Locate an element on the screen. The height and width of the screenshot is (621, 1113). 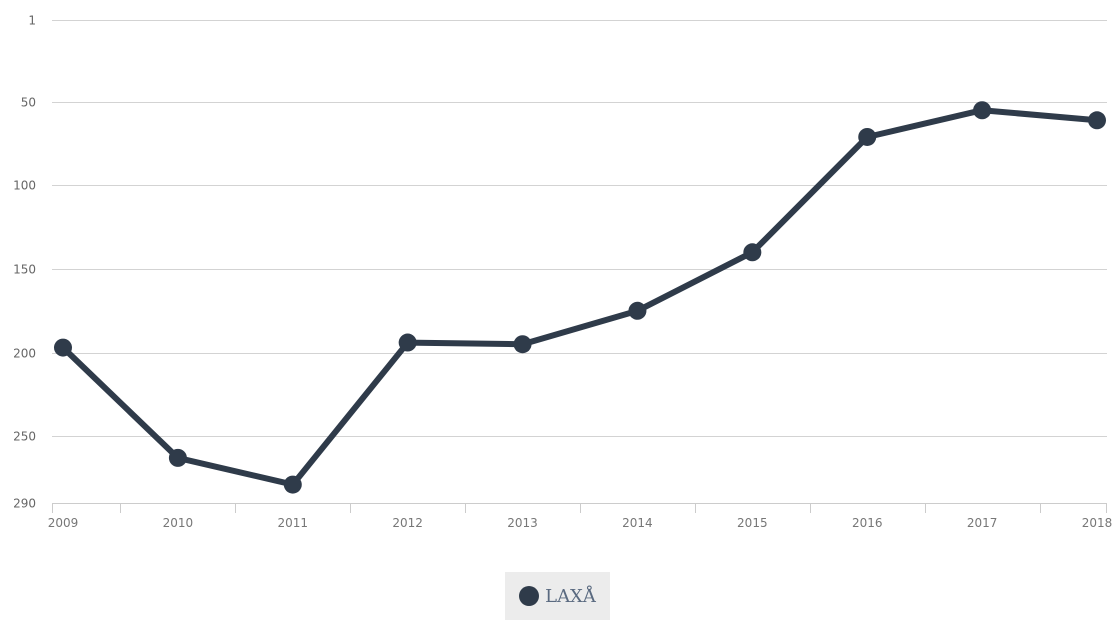
x-tick-label: 2012 is located at coordinates (407, 523).